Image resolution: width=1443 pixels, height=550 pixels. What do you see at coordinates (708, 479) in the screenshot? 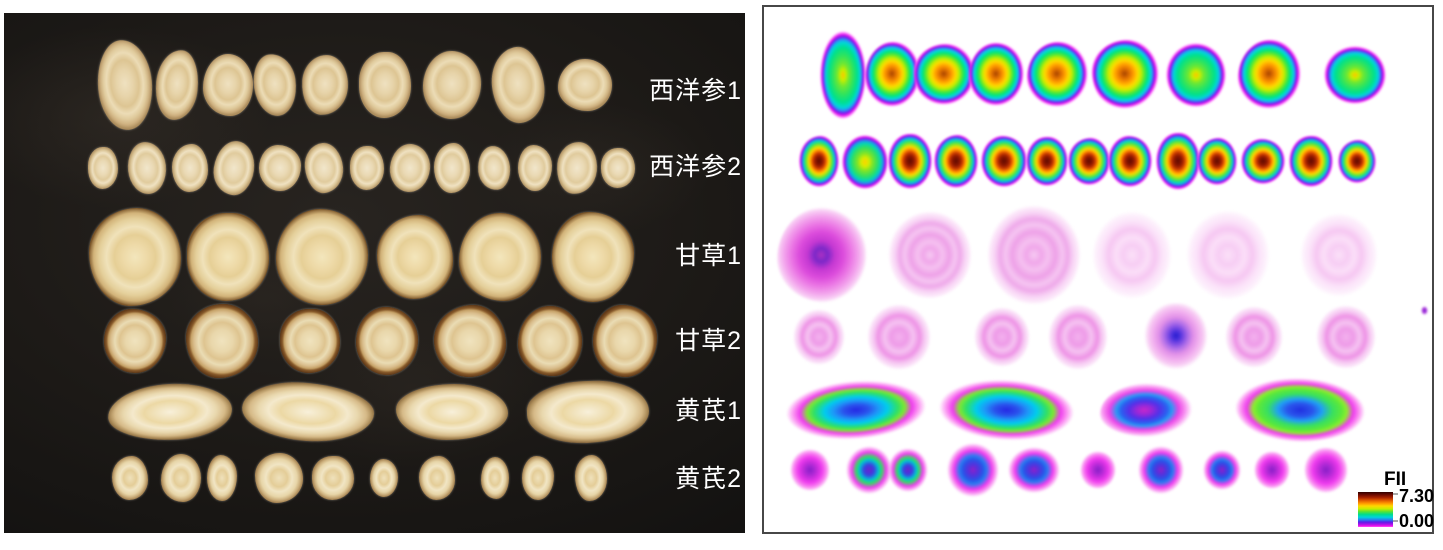
I see `row-label-huangqi2: 黄芪2` at bounding box center [708, 479].